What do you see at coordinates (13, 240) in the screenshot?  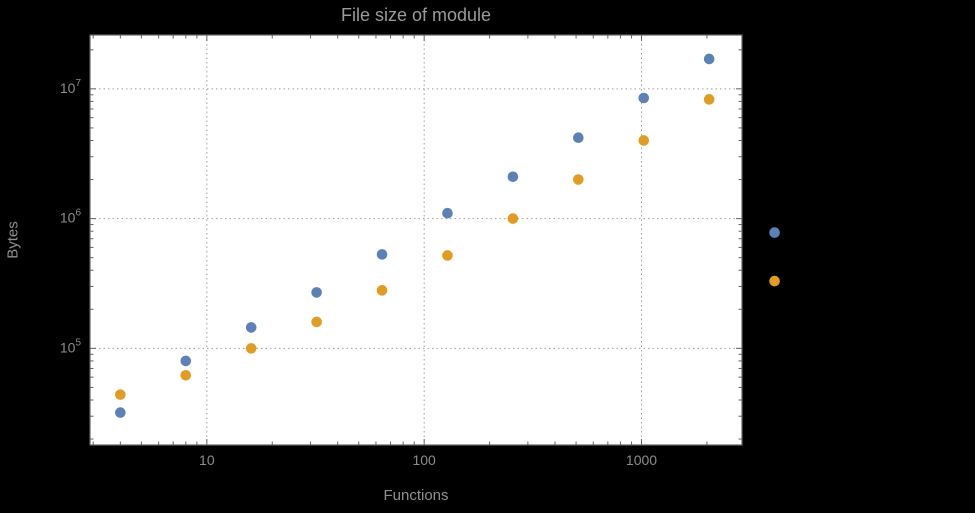 I see `y-axis-label: Bytes` at bounding box center [13, 240].